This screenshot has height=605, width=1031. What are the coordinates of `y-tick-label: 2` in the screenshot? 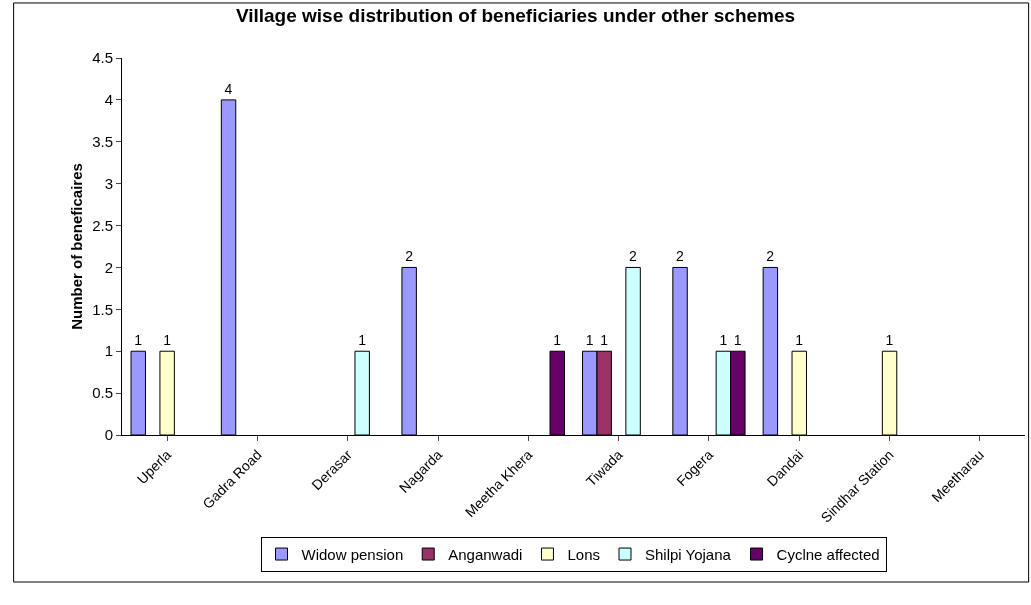 It's located at (108, 267).